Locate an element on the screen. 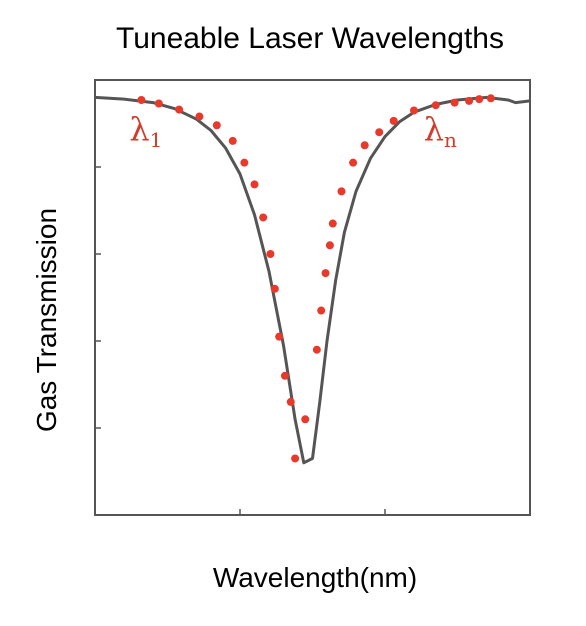 This screenshot has width=586, height=626. lambda-1-annotation: λ1 is located at coordinates (145, 131).